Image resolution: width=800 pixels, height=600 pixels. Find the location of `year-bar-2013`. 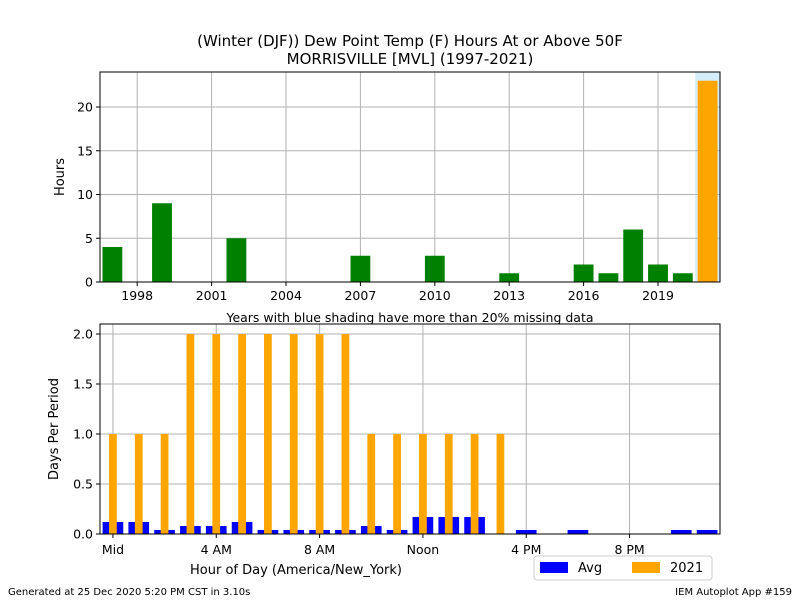

year-bar-2013 is located at coordinates (509, 277).